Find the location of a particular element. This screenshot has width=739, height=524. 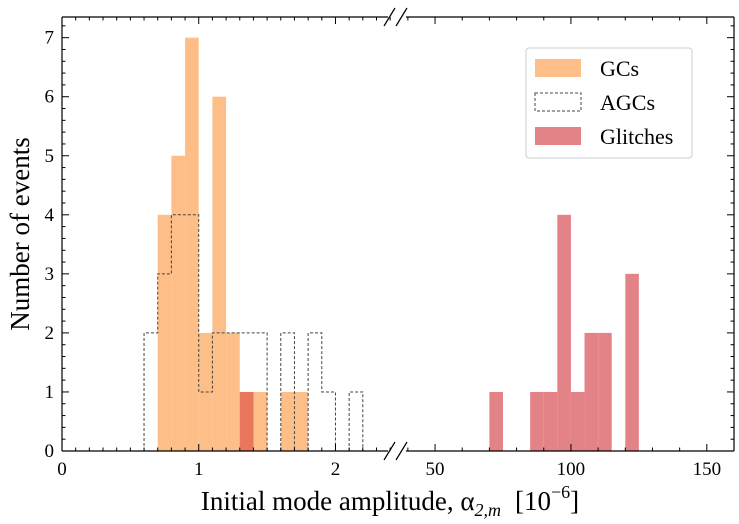

legend-label-gcs: GCs is located at coordinates (619, 68).